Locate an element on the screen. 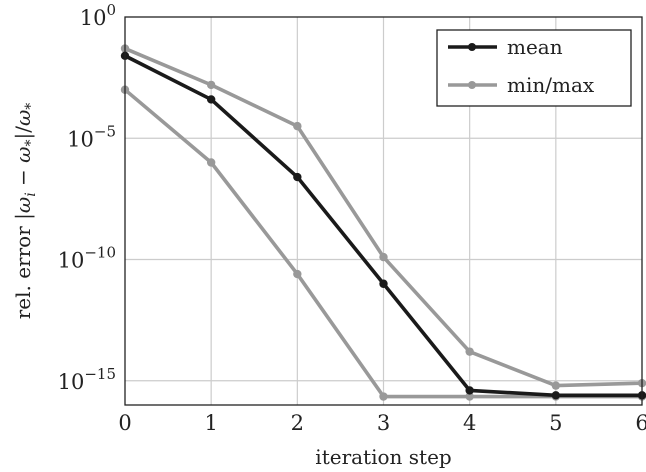 This screenshot has height=472, width=646. legend-label: min/max is located at coordinates (551, 85).